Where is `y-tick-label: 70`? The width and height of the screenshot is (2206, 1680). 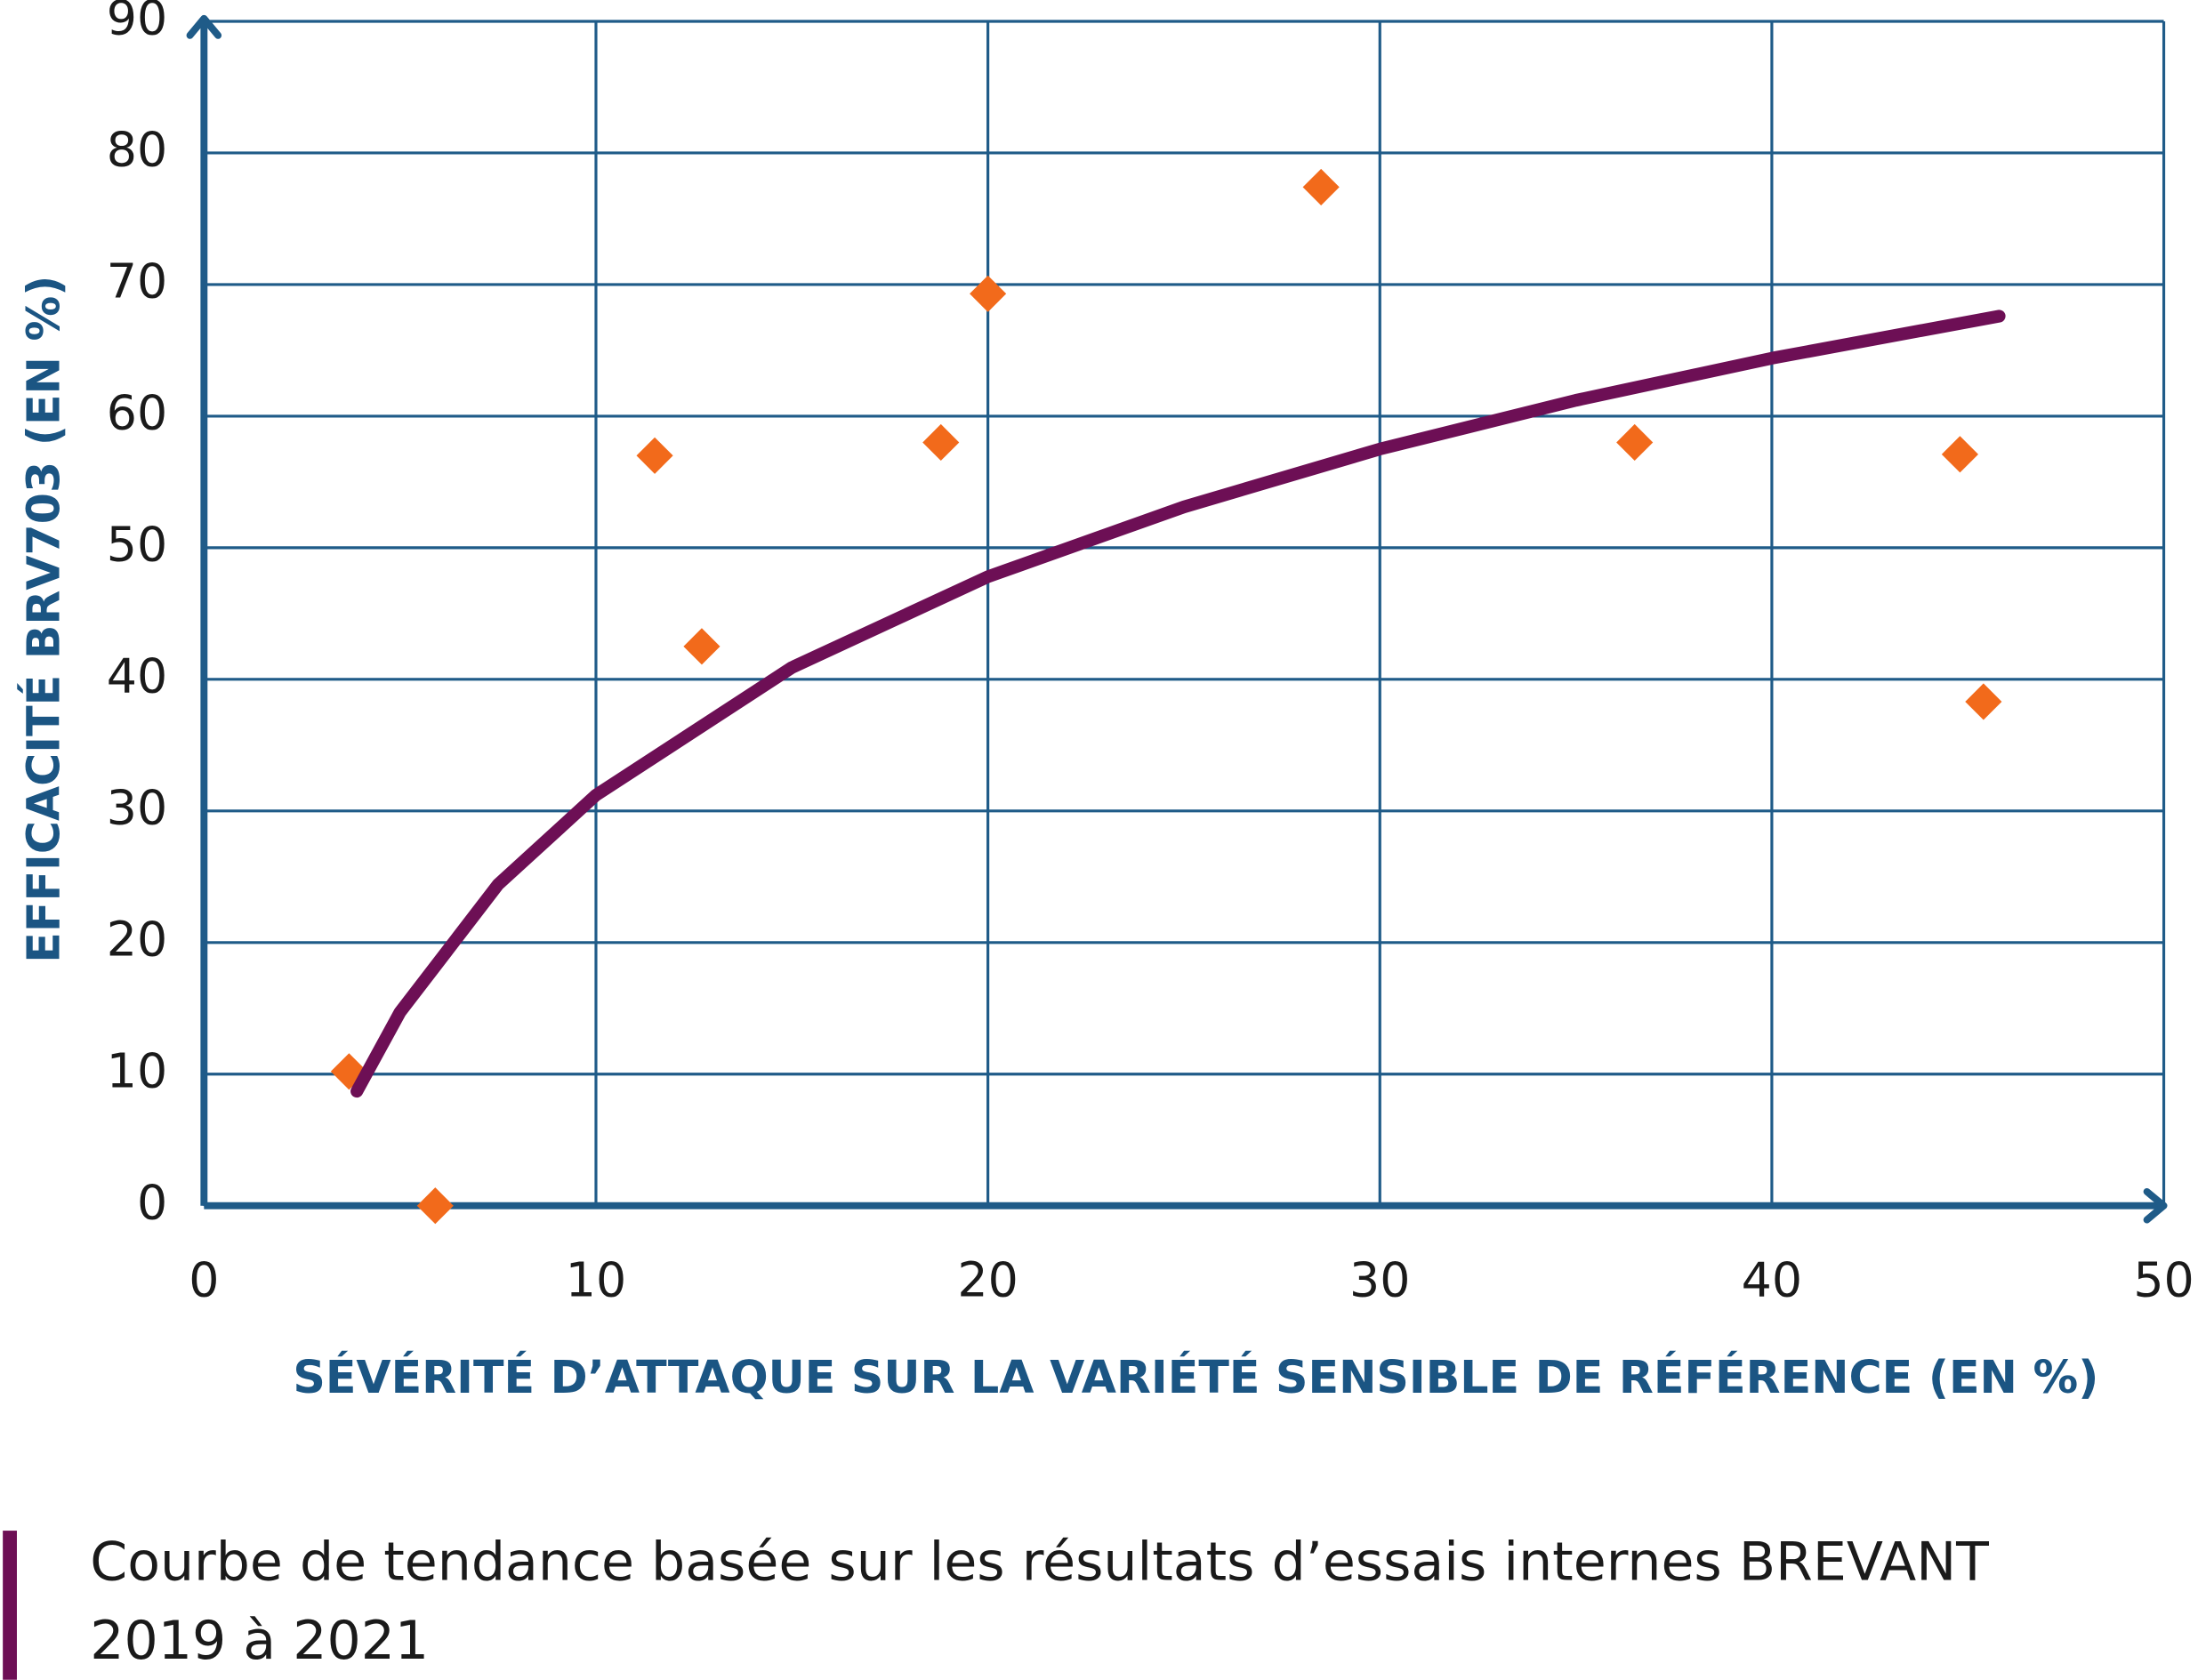 y-tick-label: 70 is located at coordinates (137, 281).